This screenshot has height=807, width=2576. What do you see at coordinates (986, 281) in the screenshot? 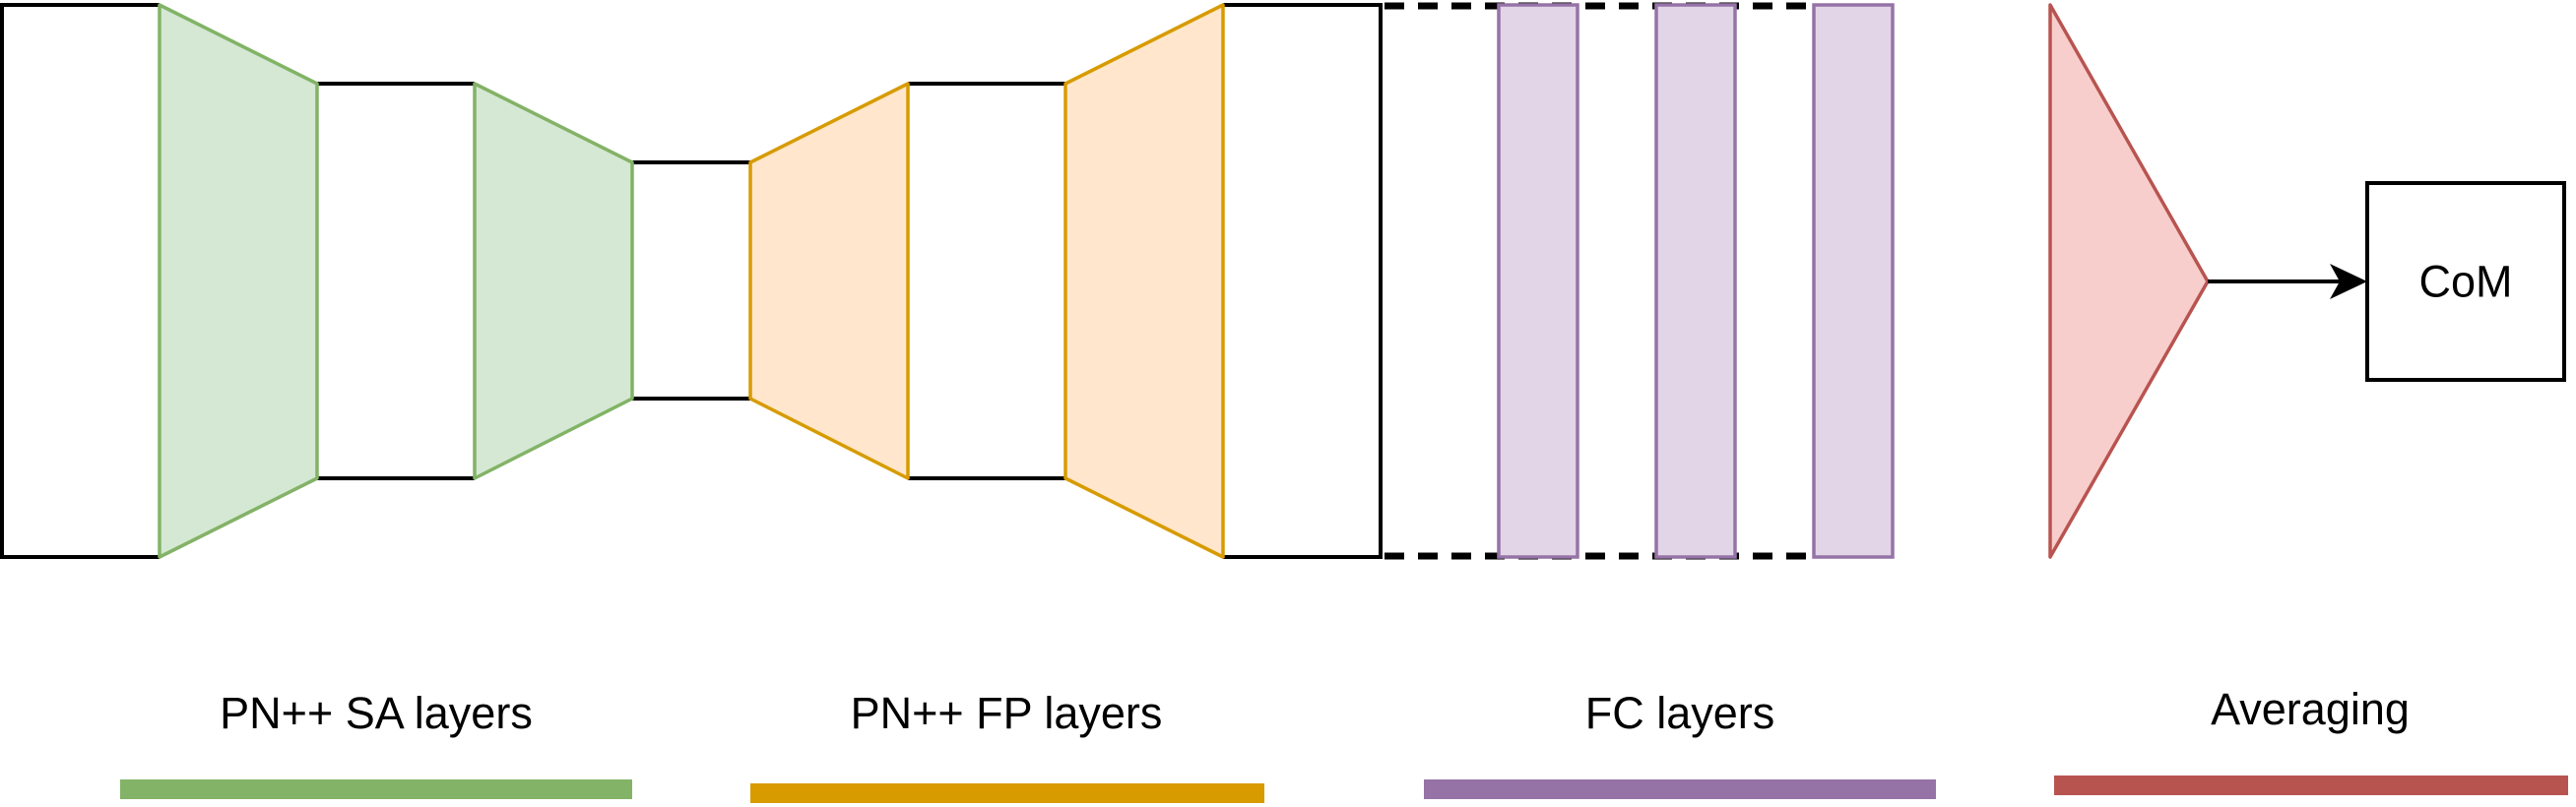
I see `fp-layers` at bounding box center [986, 281].